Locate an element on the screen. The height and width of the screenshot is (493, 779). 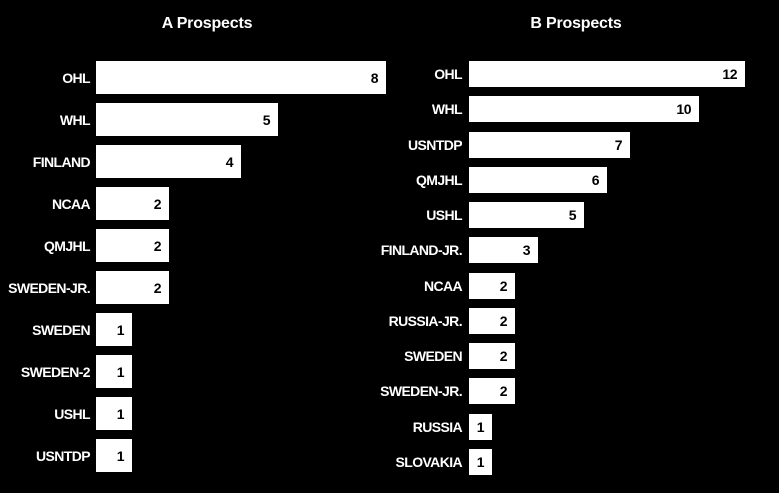
bar-row: FINLAND 4 is located at coordinates (120, 161).